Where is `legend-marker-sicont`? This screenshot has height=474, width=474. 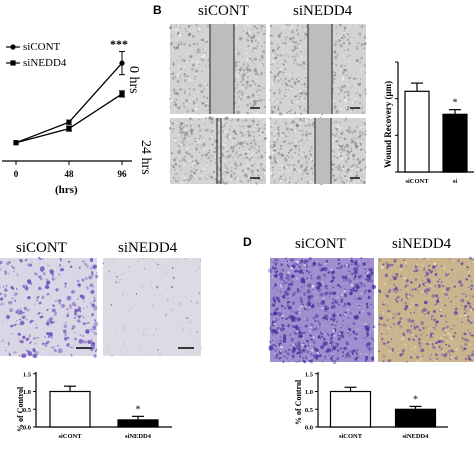 legend-marker-sicont is located at coordinates (13, 47).